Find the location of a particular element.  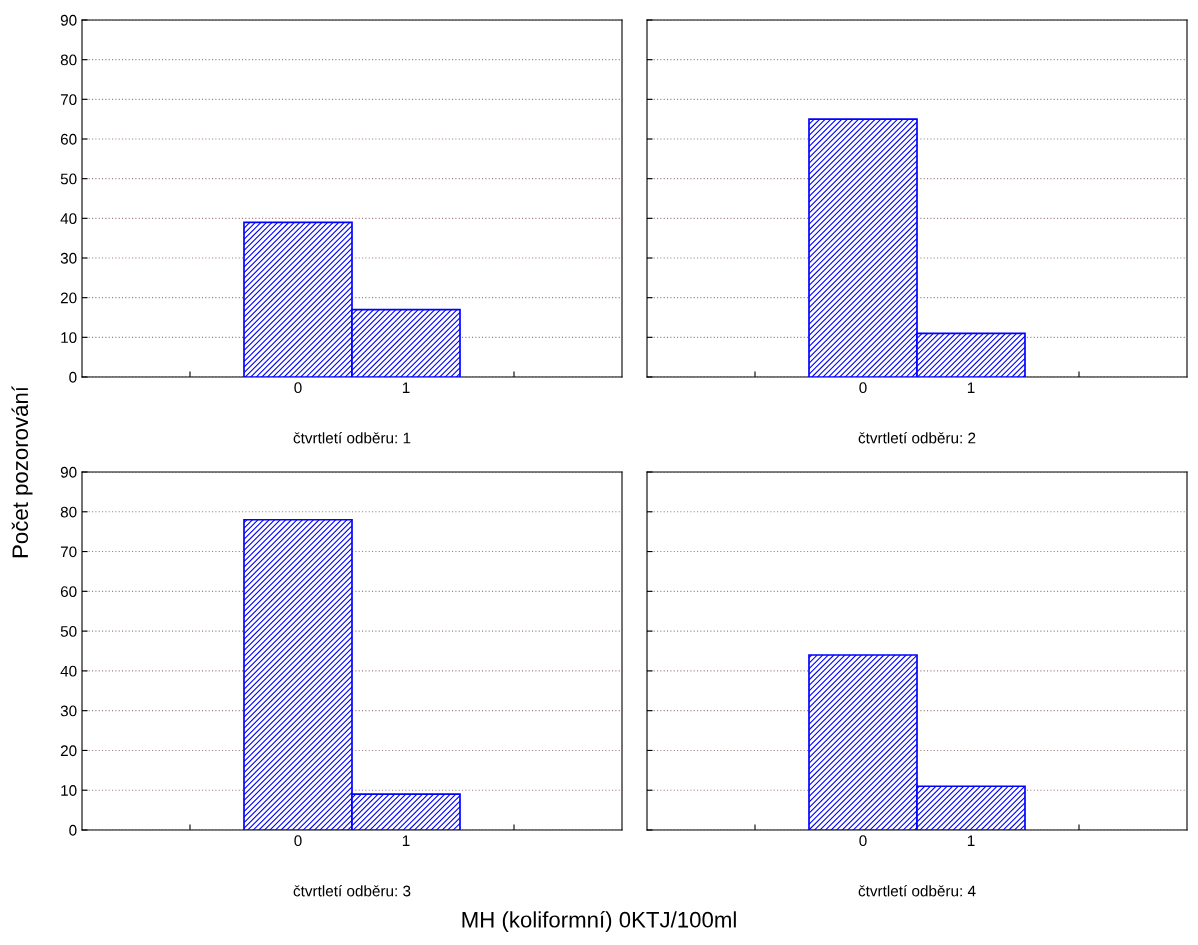

text: MH (koliformní) 0KTJ/100ml is located at coordinates (599, 921).